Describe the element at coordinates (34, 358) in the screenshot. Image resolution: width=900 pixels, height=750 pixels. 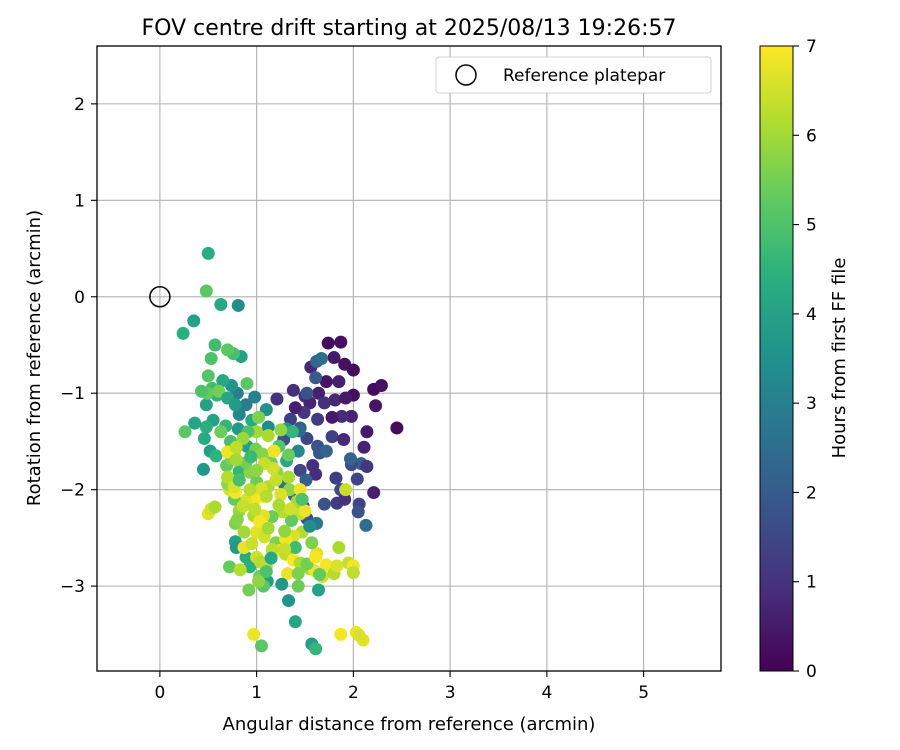
I see `y-axis-label: Rotation from reference (arcmin)` at that location.